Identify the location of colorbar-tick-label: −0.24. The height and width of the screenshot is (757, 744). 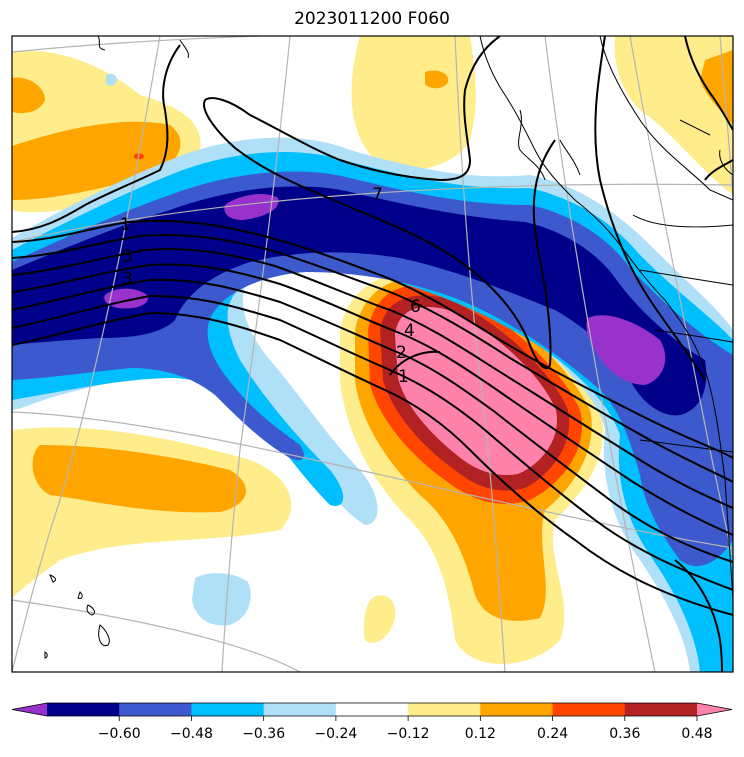
(335, 734).